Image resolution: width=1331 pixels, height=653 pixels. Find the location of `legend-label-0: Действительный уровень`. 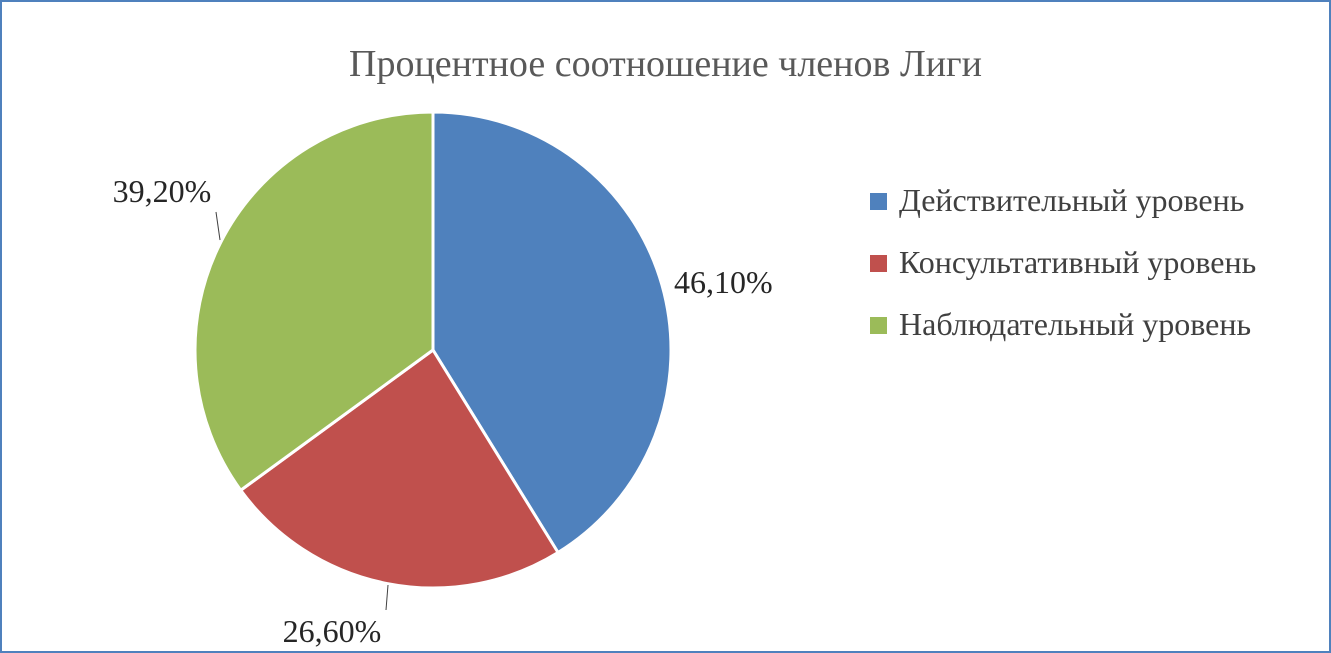

legend-label-0: Действительный уровень is located at coordinates (1072, 200).